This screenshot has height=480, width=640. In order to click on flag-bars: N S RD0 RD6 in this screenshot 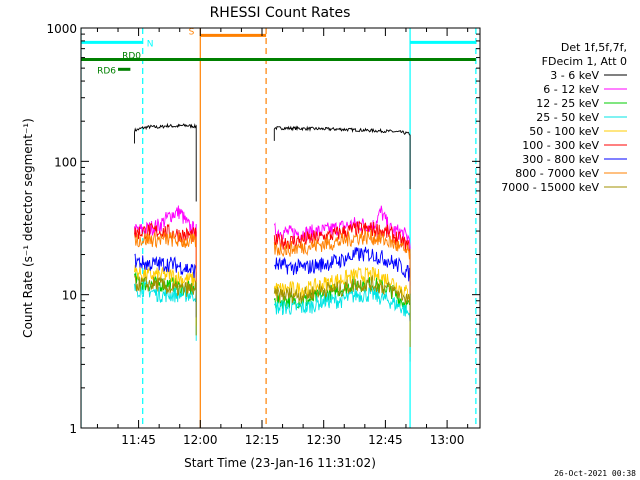, I will do `click(278, 51)`.